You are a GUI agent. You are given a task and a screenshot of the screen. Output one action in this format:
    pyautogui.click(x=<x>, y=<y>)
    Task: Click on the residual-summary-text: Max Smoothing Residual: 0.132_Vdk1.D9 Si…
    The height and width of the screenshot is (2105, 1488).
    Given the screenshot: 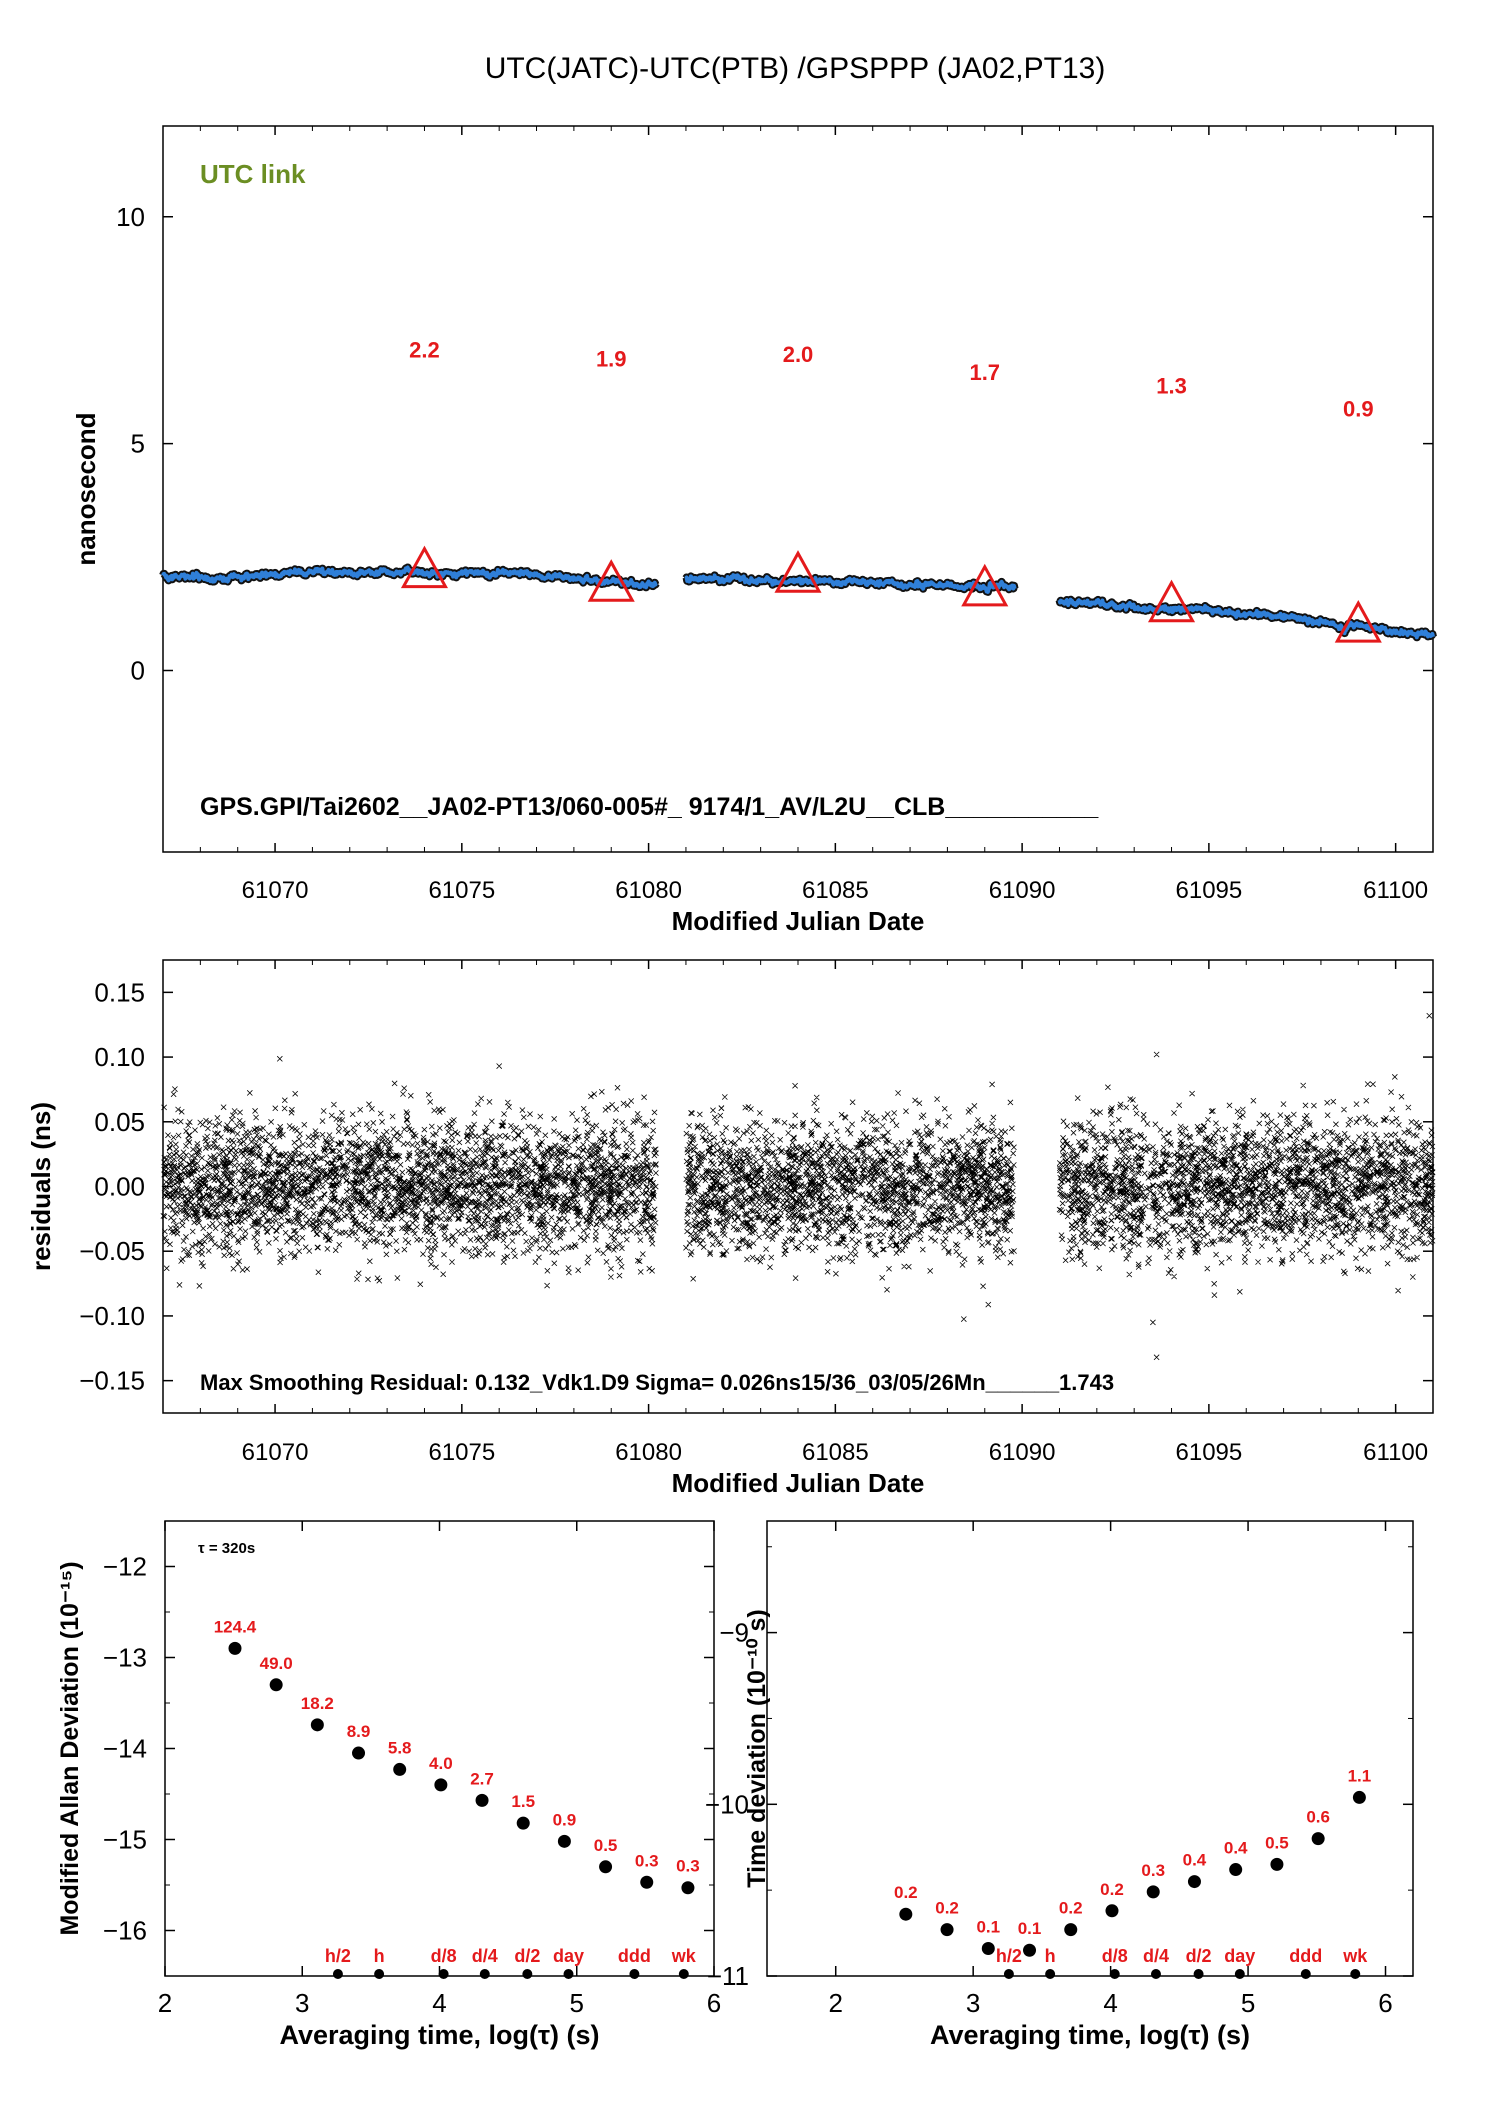 What is the action you would take?
    pyautogui.click(x=657, y=1382)
    